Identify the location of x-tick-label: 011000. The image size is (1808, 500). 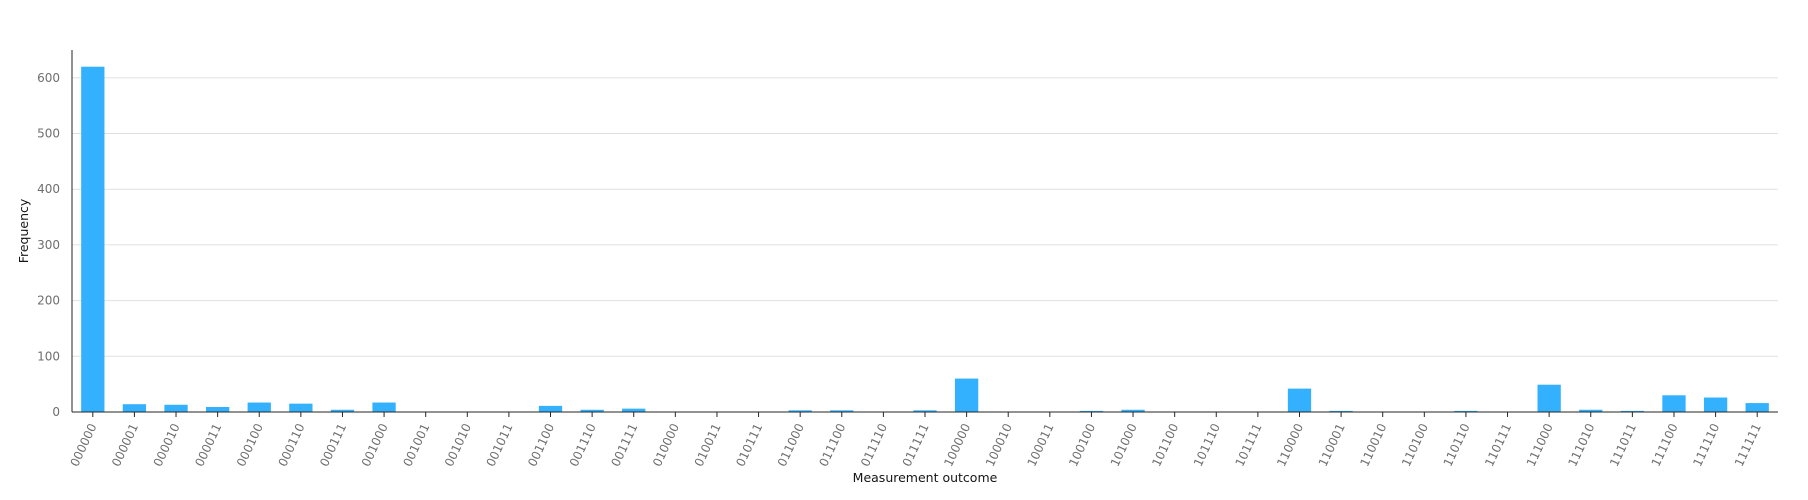
(791, 444).